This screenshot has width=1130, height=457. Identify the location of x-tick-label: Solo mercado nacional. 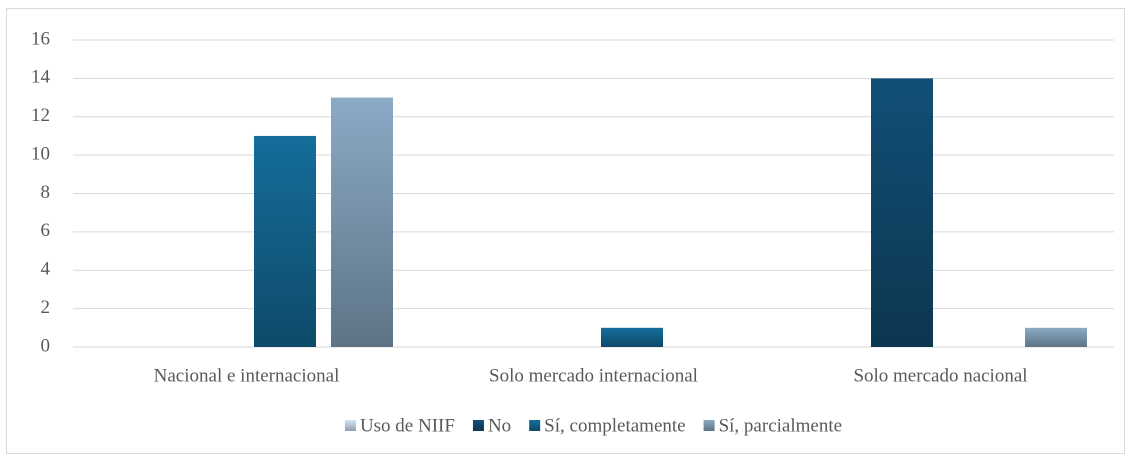
(940, 375).